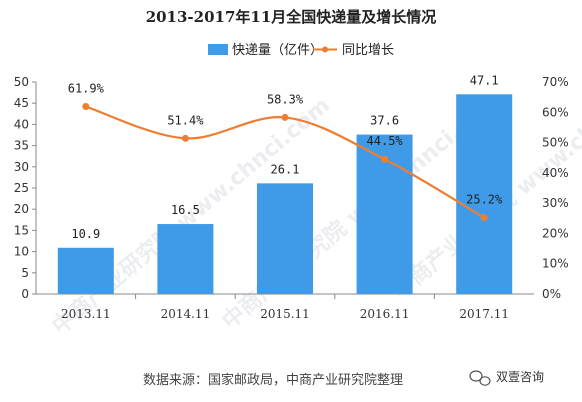 The width and height of the screenshot is (582, 402). What do you see at coordinates (555, 203) in the screenshot?
I see `y-right-tick-label: 30%` at bounding box center [555, 203].